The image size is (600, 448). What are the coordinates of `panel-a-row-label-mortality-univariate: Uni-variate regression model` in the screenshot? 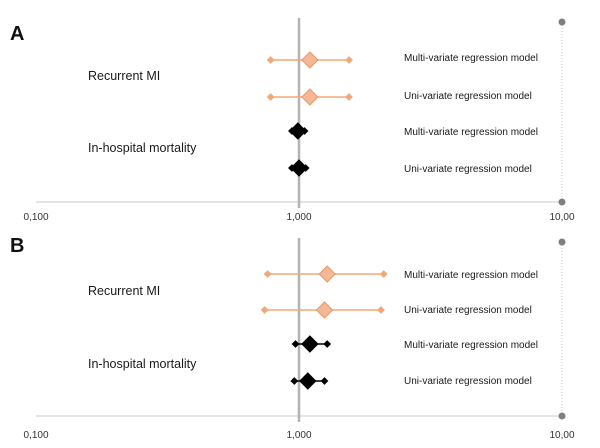 It's located at (468, 169).